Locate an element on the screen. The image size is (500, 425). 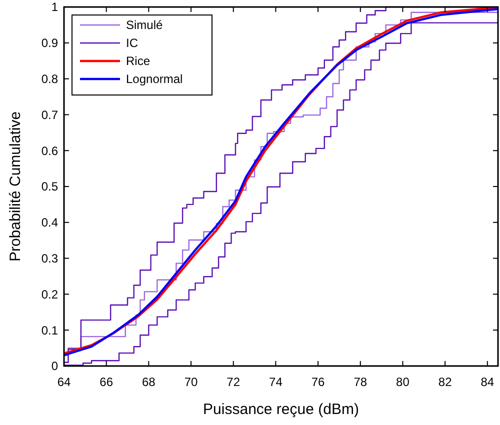
y-tick-label: 0 is located at coordinates (54, 366).